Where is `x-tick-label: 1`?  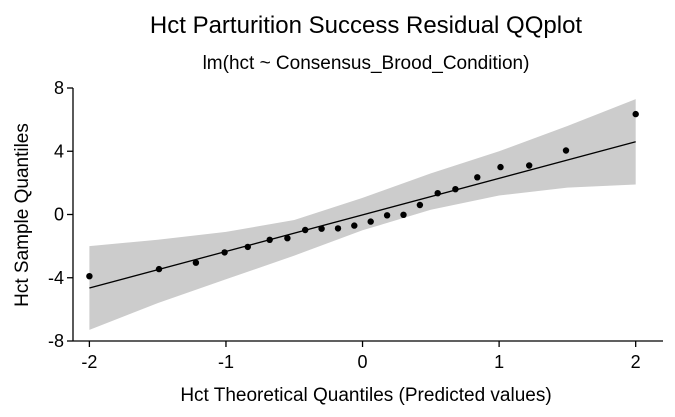
x-tick-label: 1 is located at coordinates (499, 362).